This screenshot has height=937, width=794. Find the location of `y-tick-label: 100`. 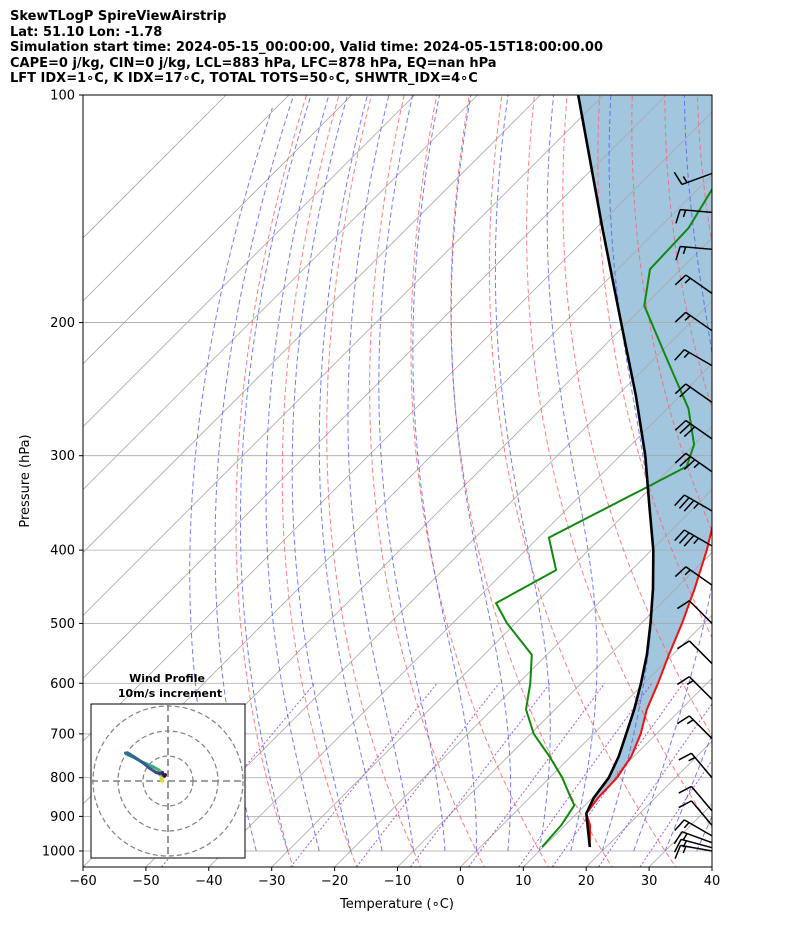

y-tick-label: 100 is located at coordinates (62, 96).